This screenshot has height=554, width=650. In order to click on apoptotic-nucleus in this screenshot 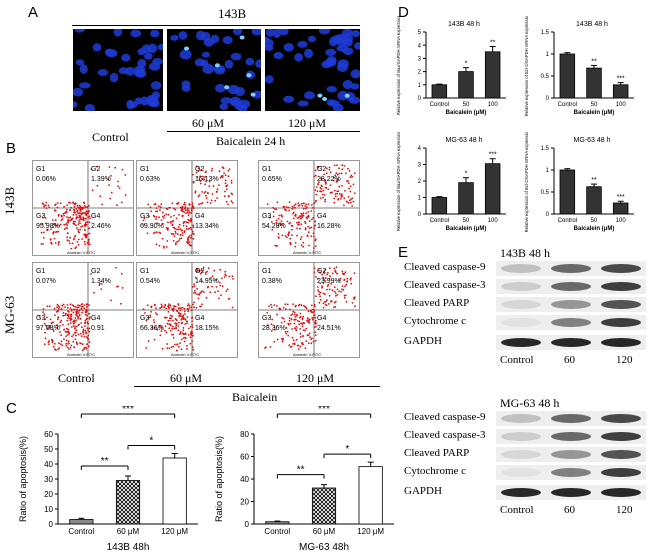, I will do `click(347, 95)`.